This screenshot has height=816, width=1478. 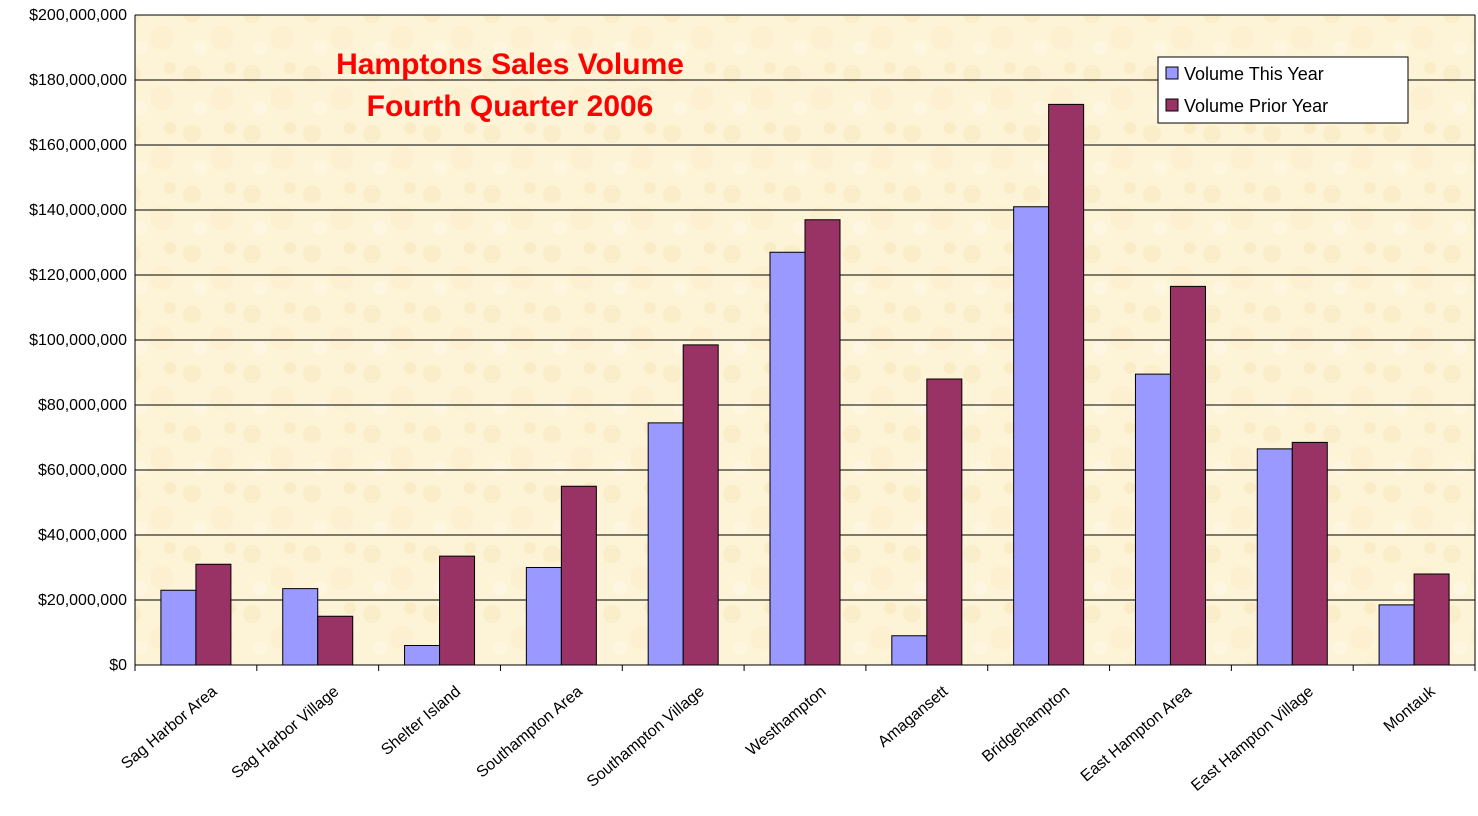 I want to click on y-tick-label: $100,000,000, so click(x=78, y=340).